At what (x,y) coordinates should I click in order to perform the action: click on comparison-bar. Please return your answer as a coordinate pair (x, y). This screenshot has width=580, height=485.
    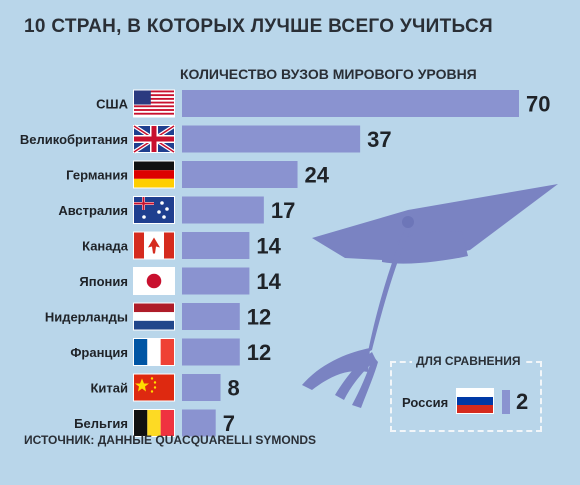
    Looking at the image, I should click on (506, 402).